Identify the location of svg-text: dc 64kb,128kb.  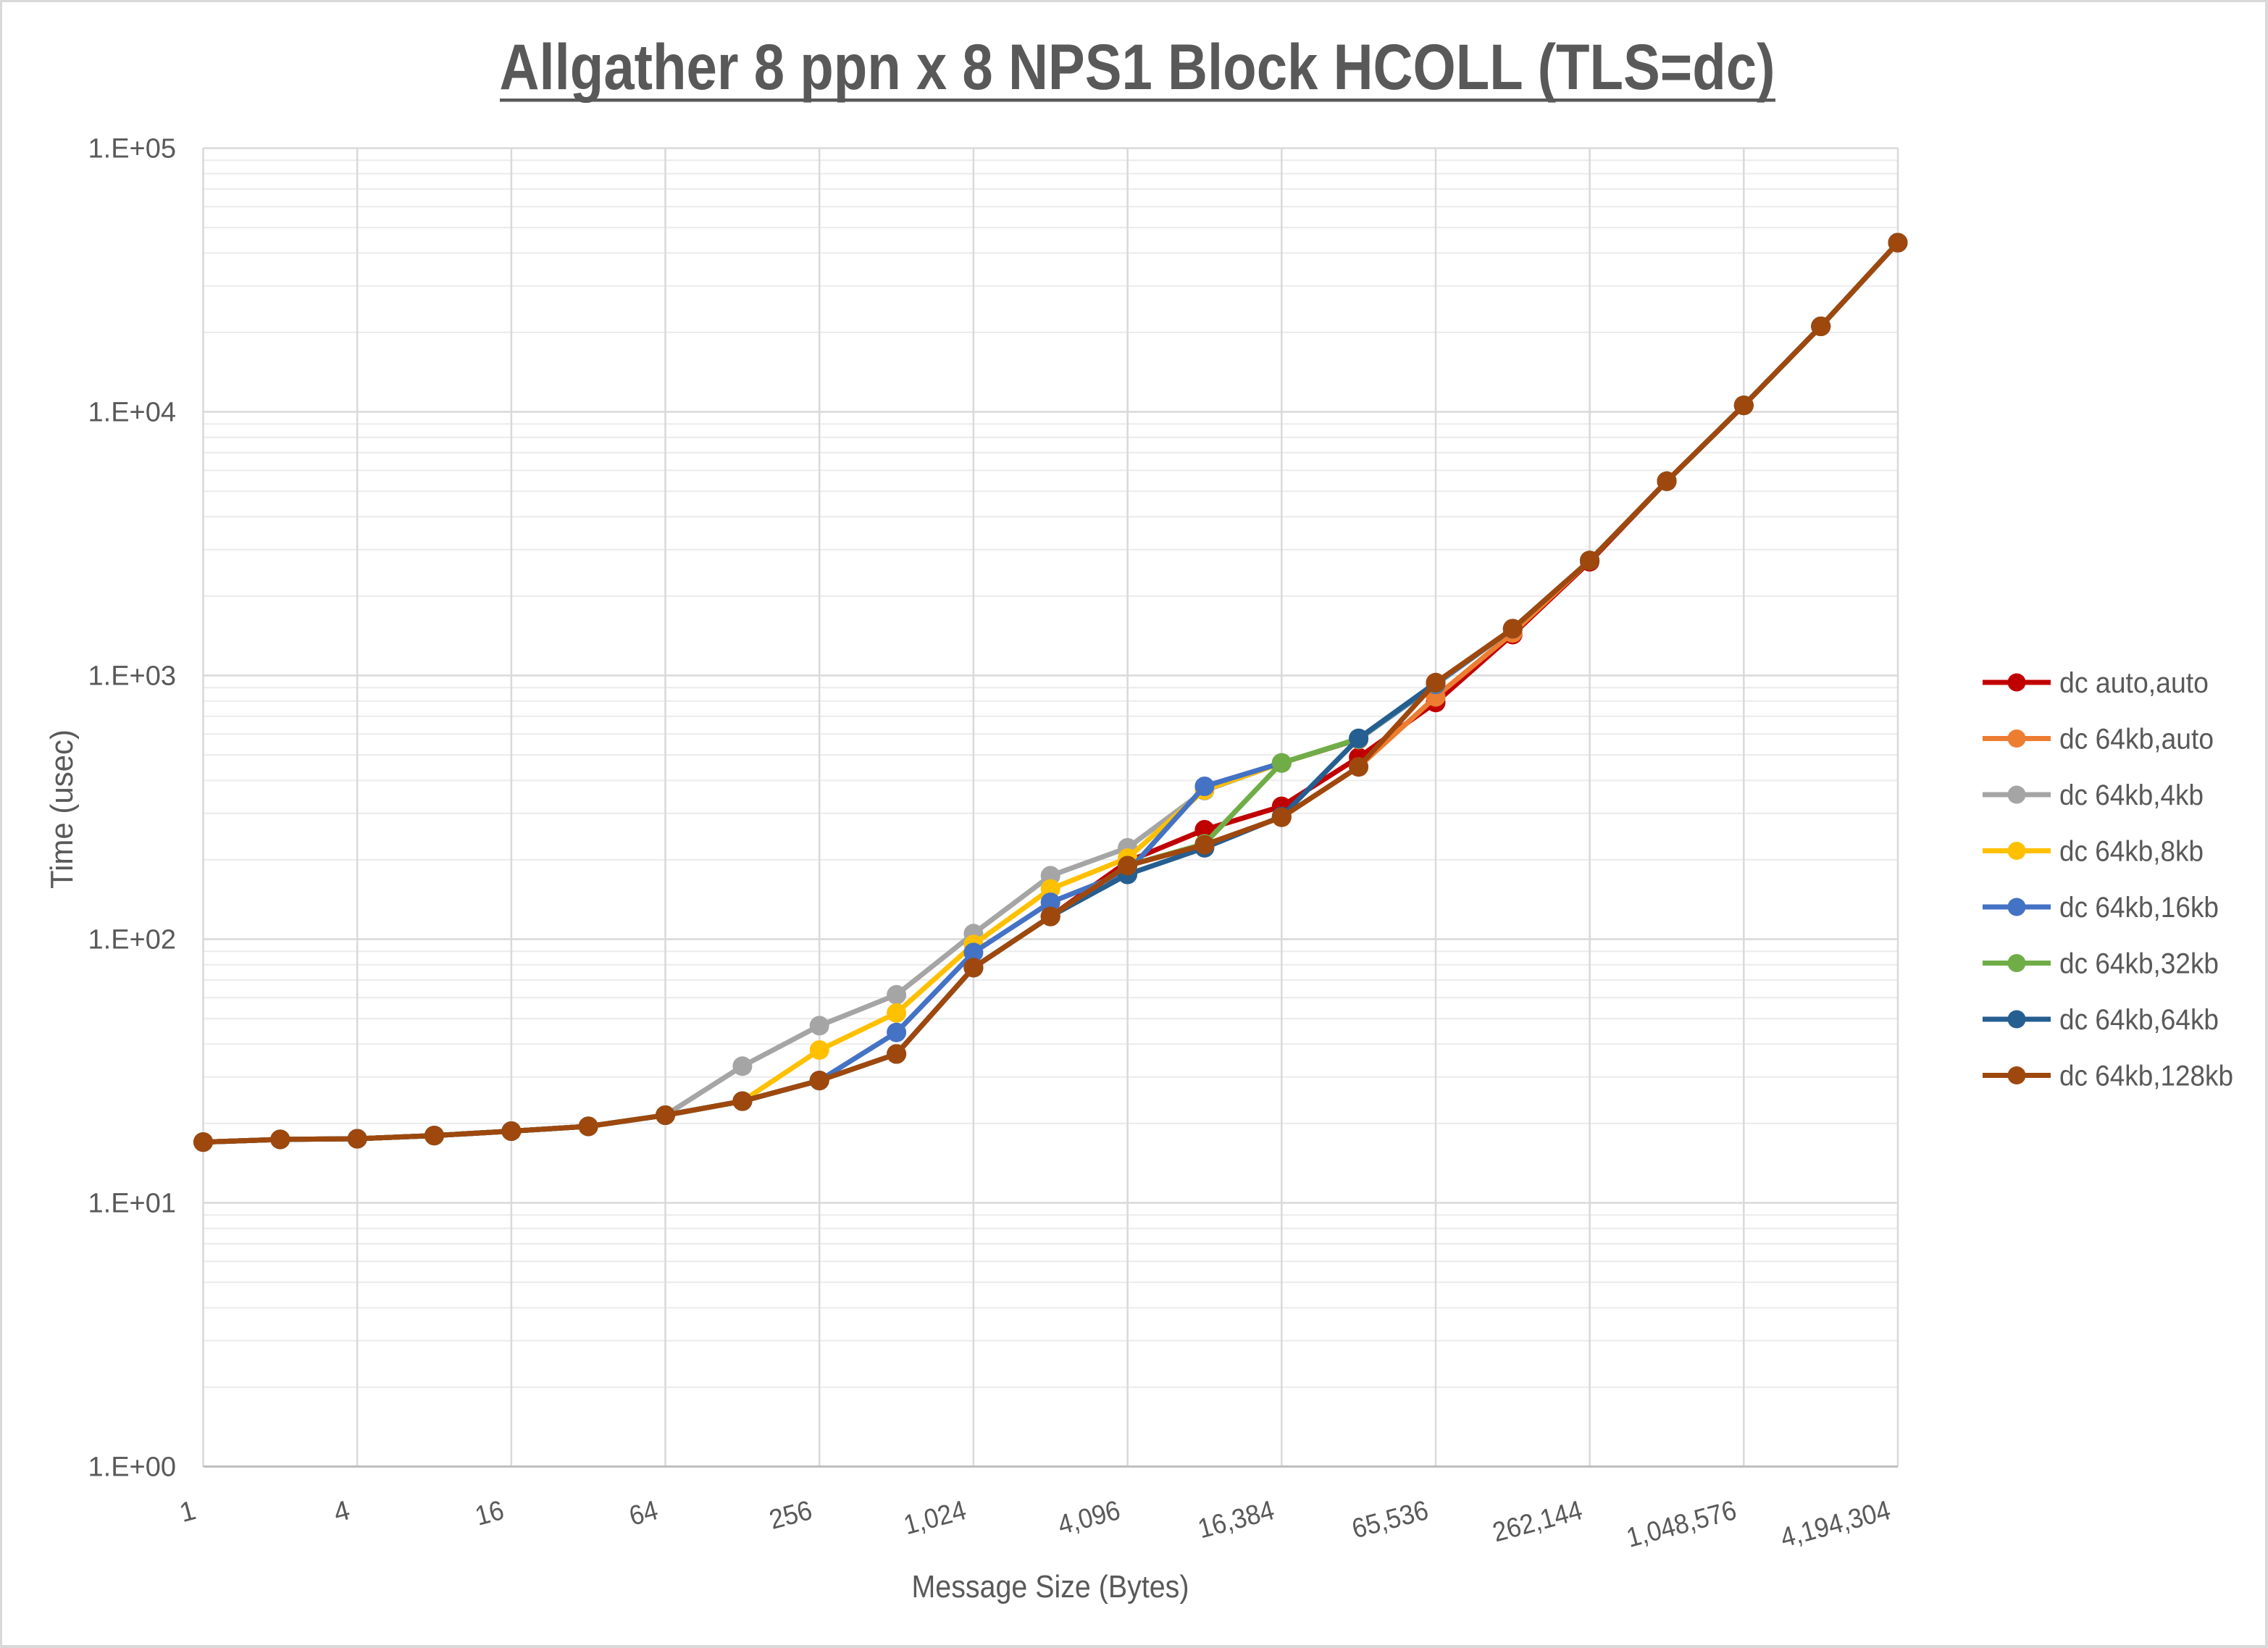
(2146, 1076).